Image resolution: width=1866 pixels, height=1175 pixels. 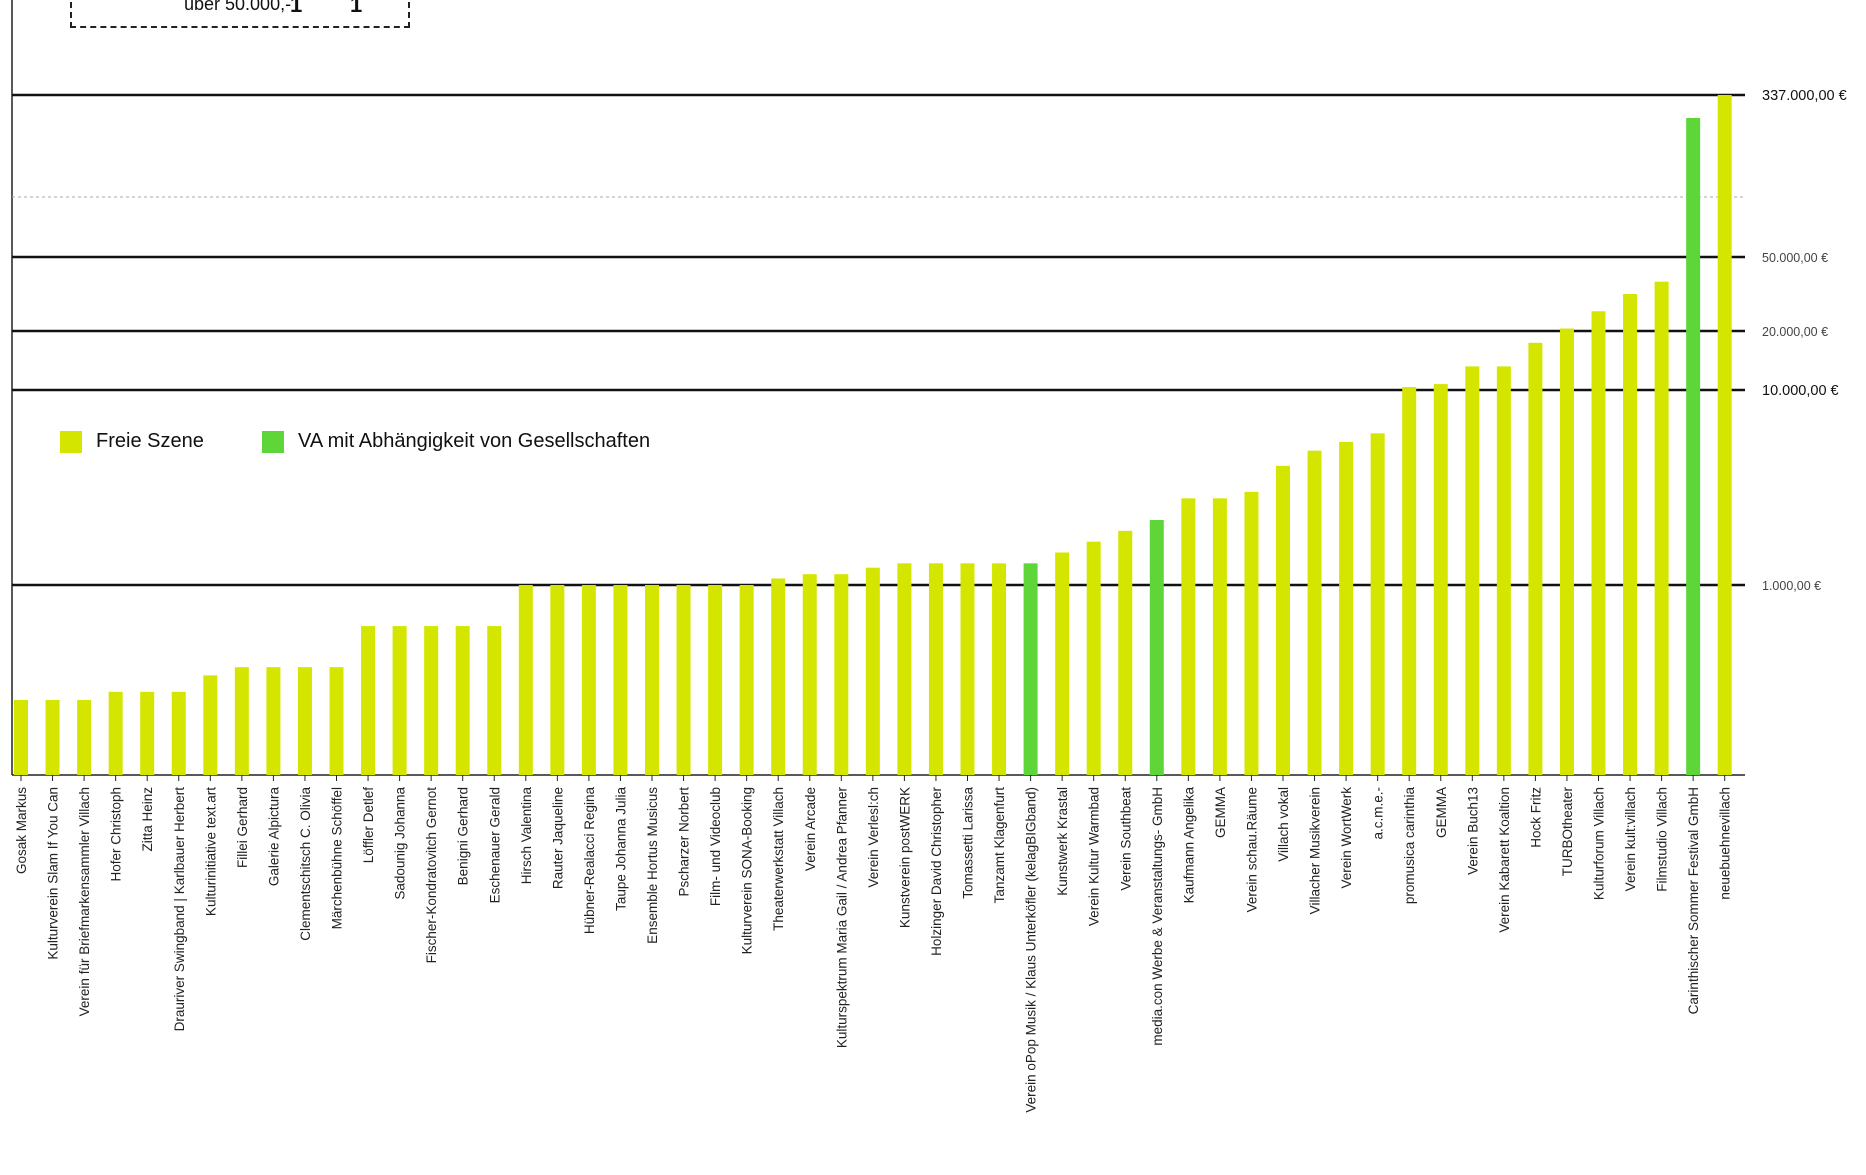 What do you see at coordinates (1791, 586) in the screenshot?
I see `reference-line-label: 1.000,00 €` at bounding box center [1791, 586].